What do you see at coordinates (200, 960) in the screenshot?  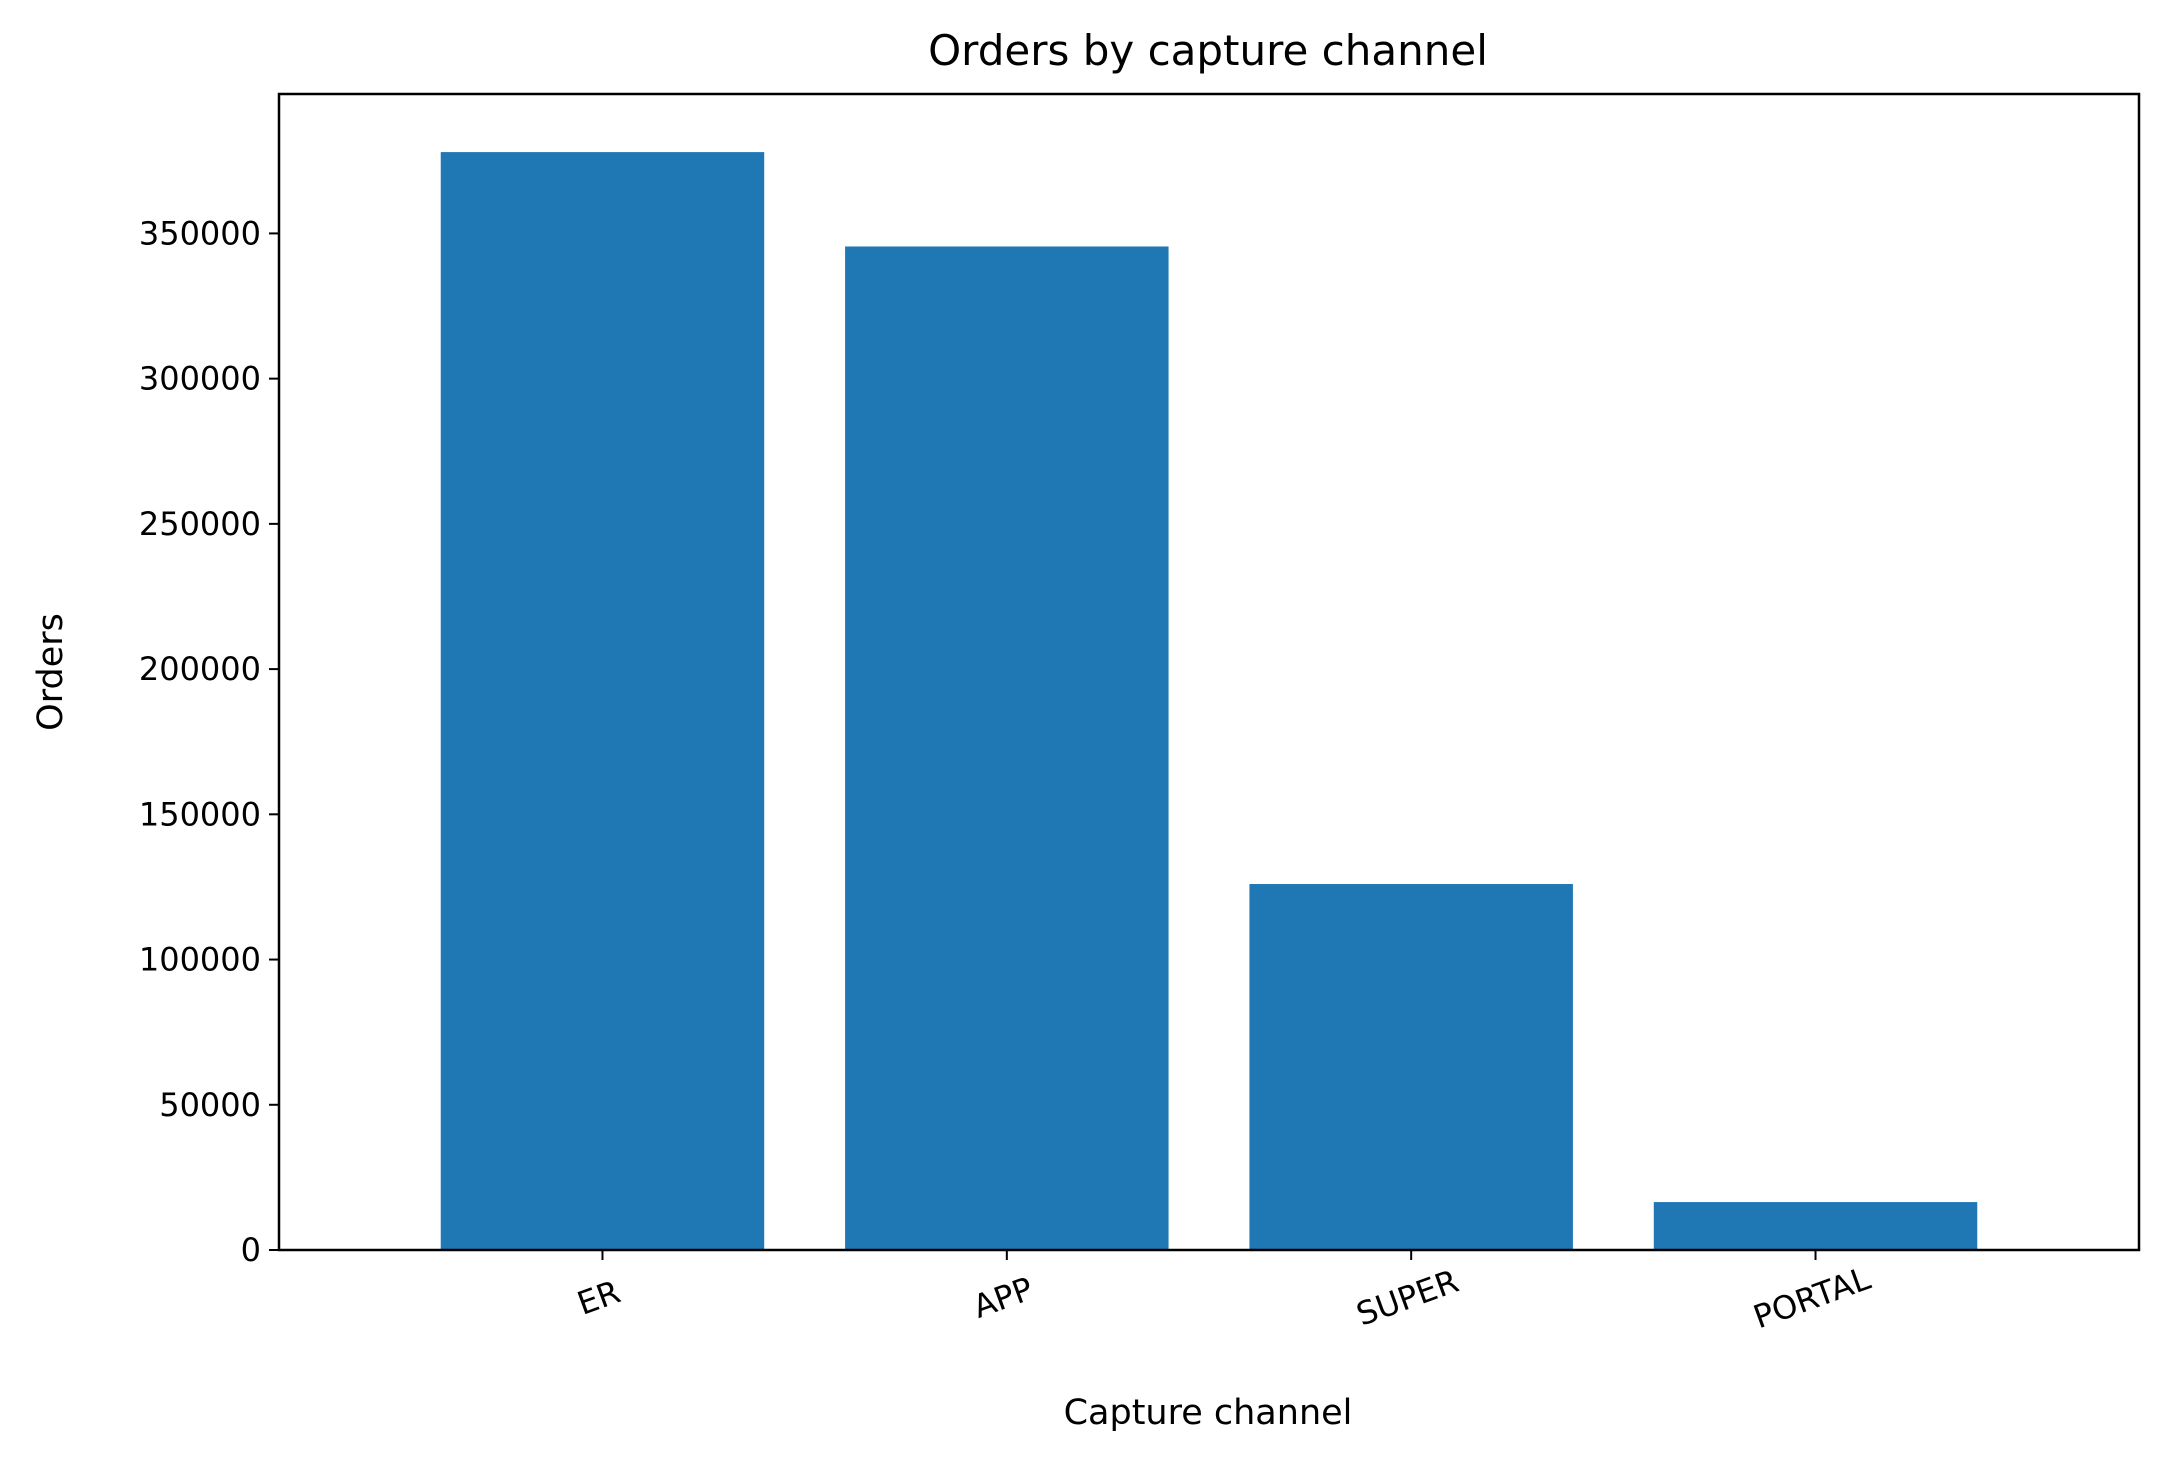 I see `y-tick-label: 100000` at bounding box center [200, 960].